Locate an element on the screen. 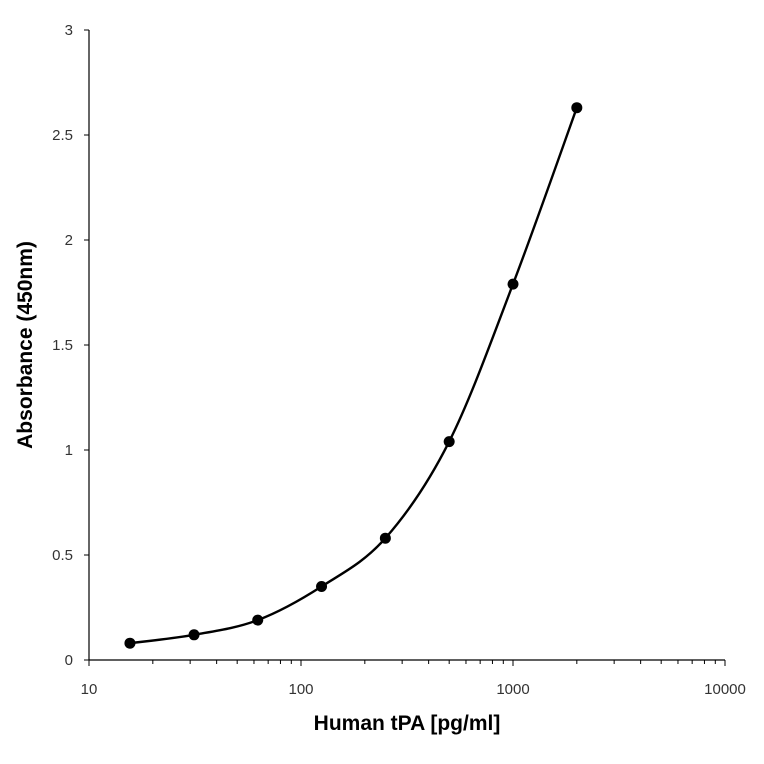 The width and height of the screenshot is (764, 764). x-tick-label: 100 is located at coordinates (300, 689).